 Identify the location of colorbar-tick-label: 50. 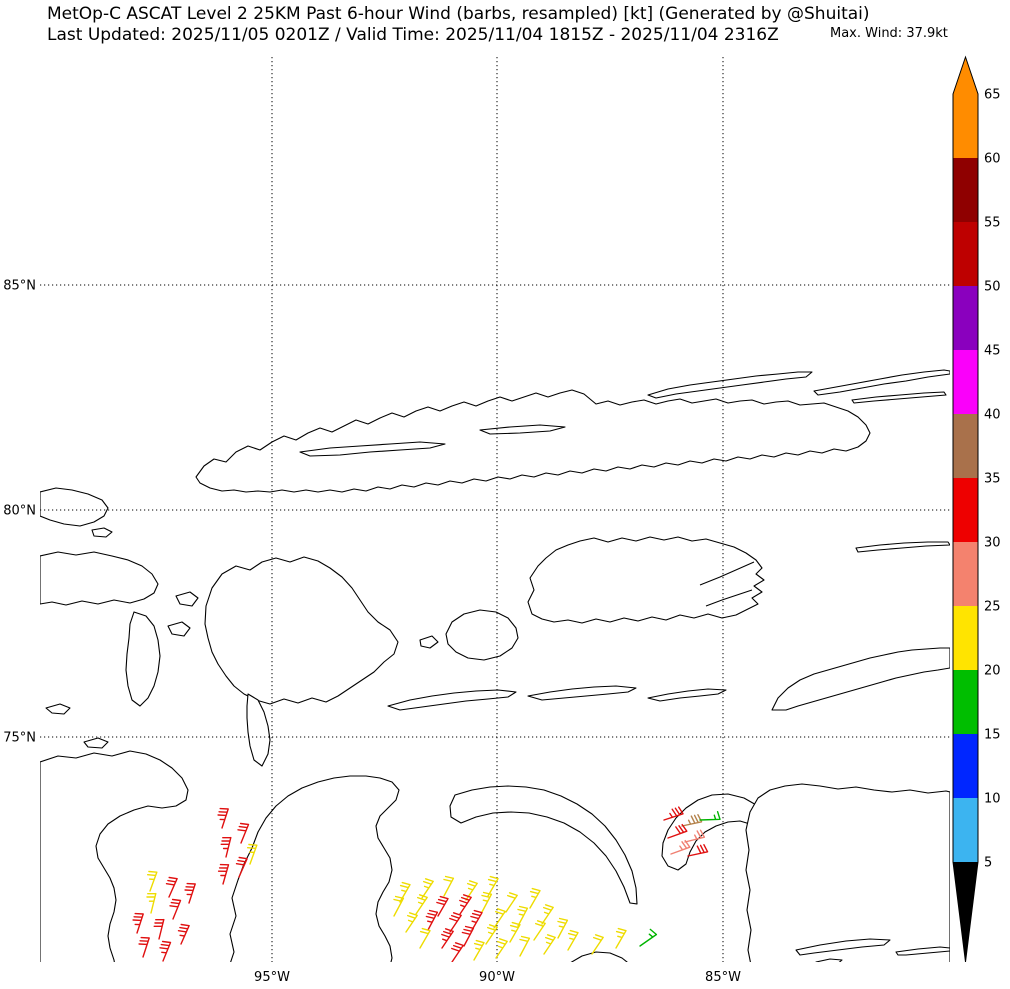
(992, 287).